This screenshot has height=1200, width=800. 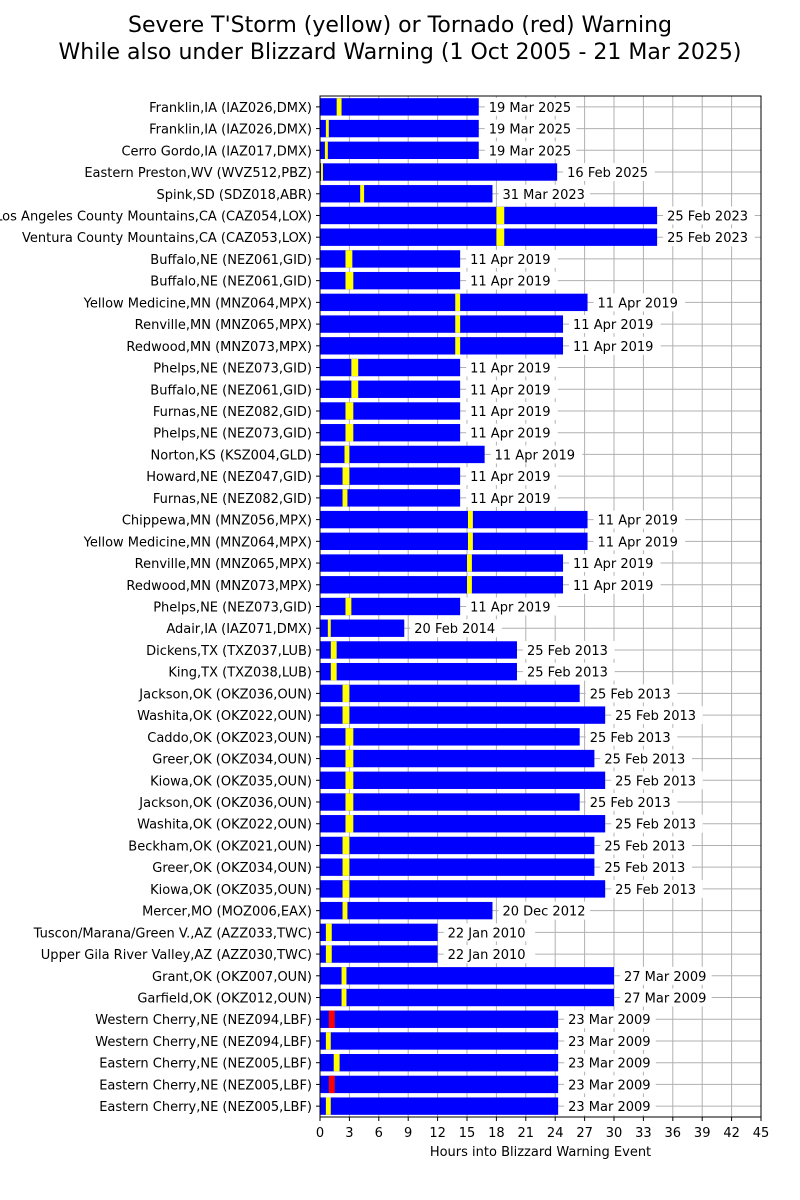 I want to click on y-tick-label: Buffalo,NE (NEZ061,GID), so click(x=231, y=282).